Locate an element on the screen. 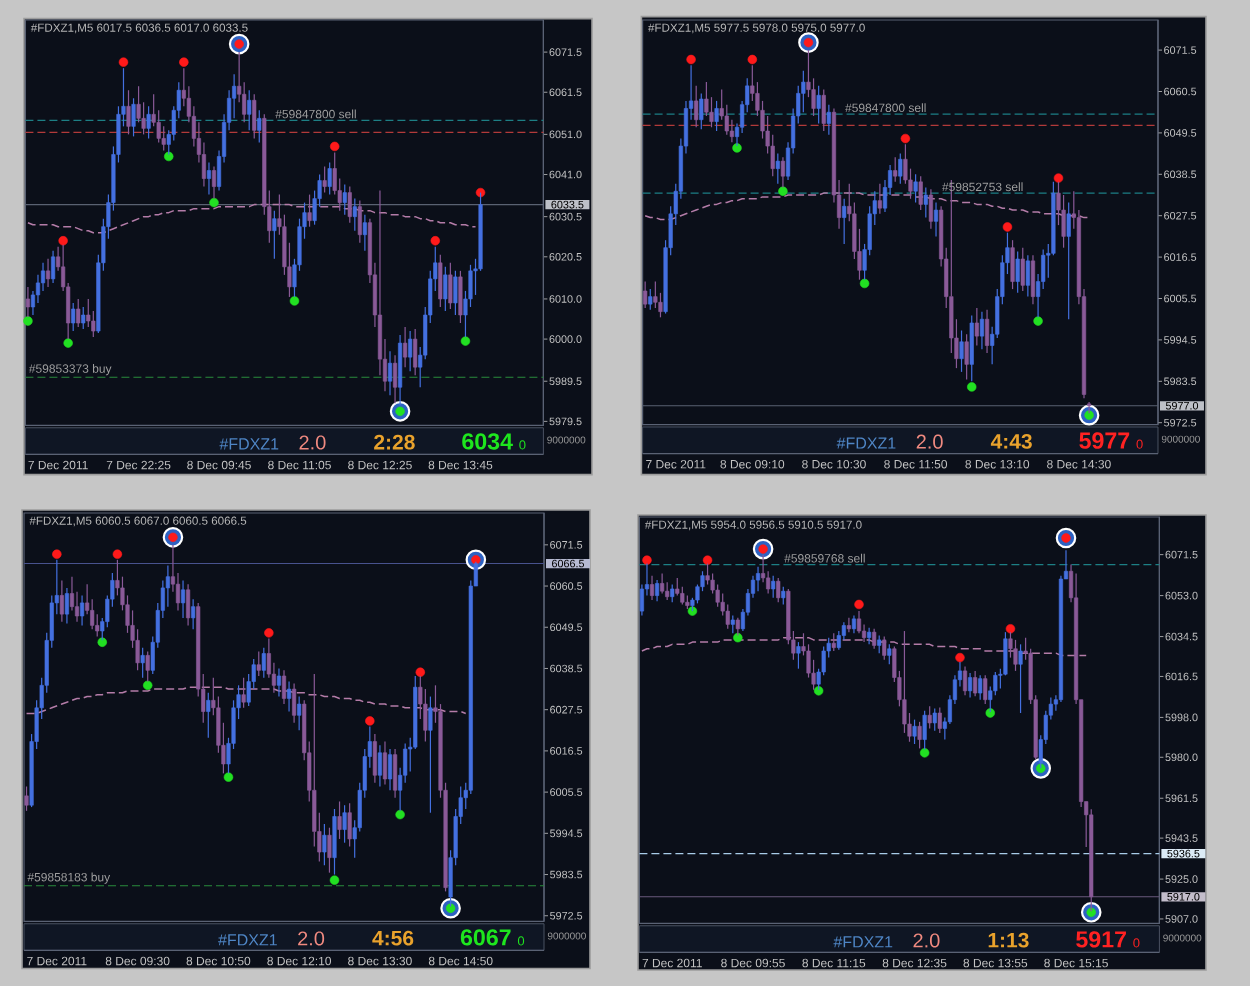 The height and width of the screenshot is (986, 1250). text: #FDXZ1 is located at coordinates (863, 942).